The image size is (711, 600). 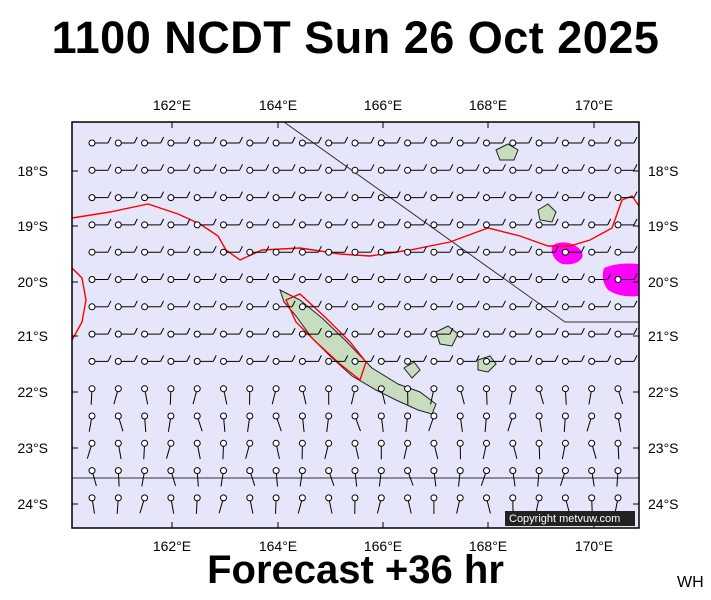 What do you see at coordinates (79, 304) in the screenshot?
I see `contour-west` at bounding box center [79, 304].